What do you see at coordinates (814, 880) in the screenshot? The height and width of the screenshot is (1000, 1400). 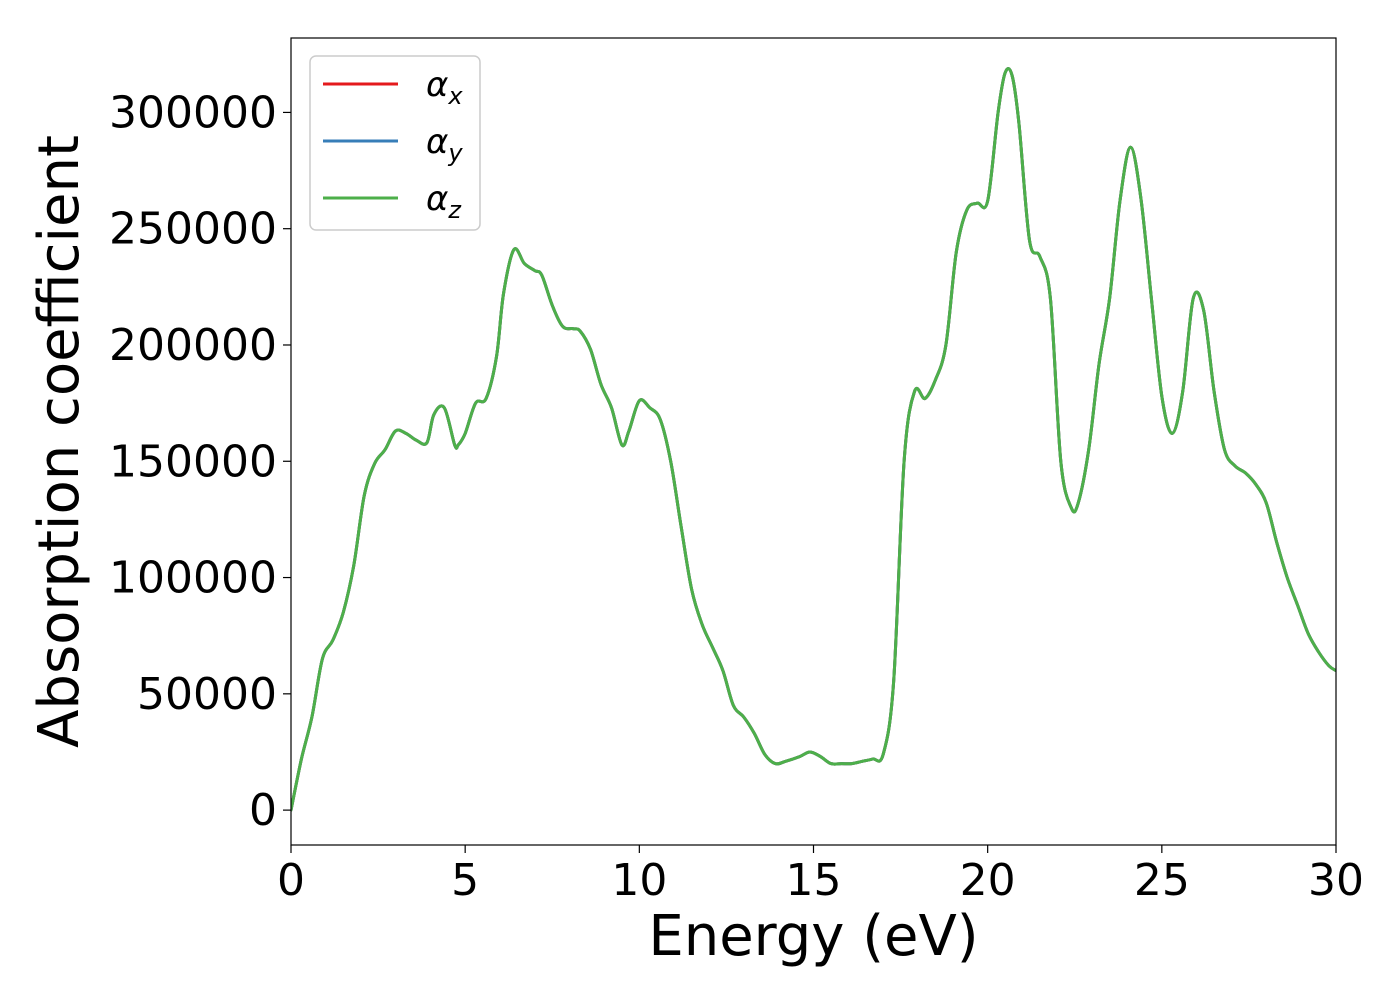 I see `x-tick-label: 15` at bounding box center [814, 880].